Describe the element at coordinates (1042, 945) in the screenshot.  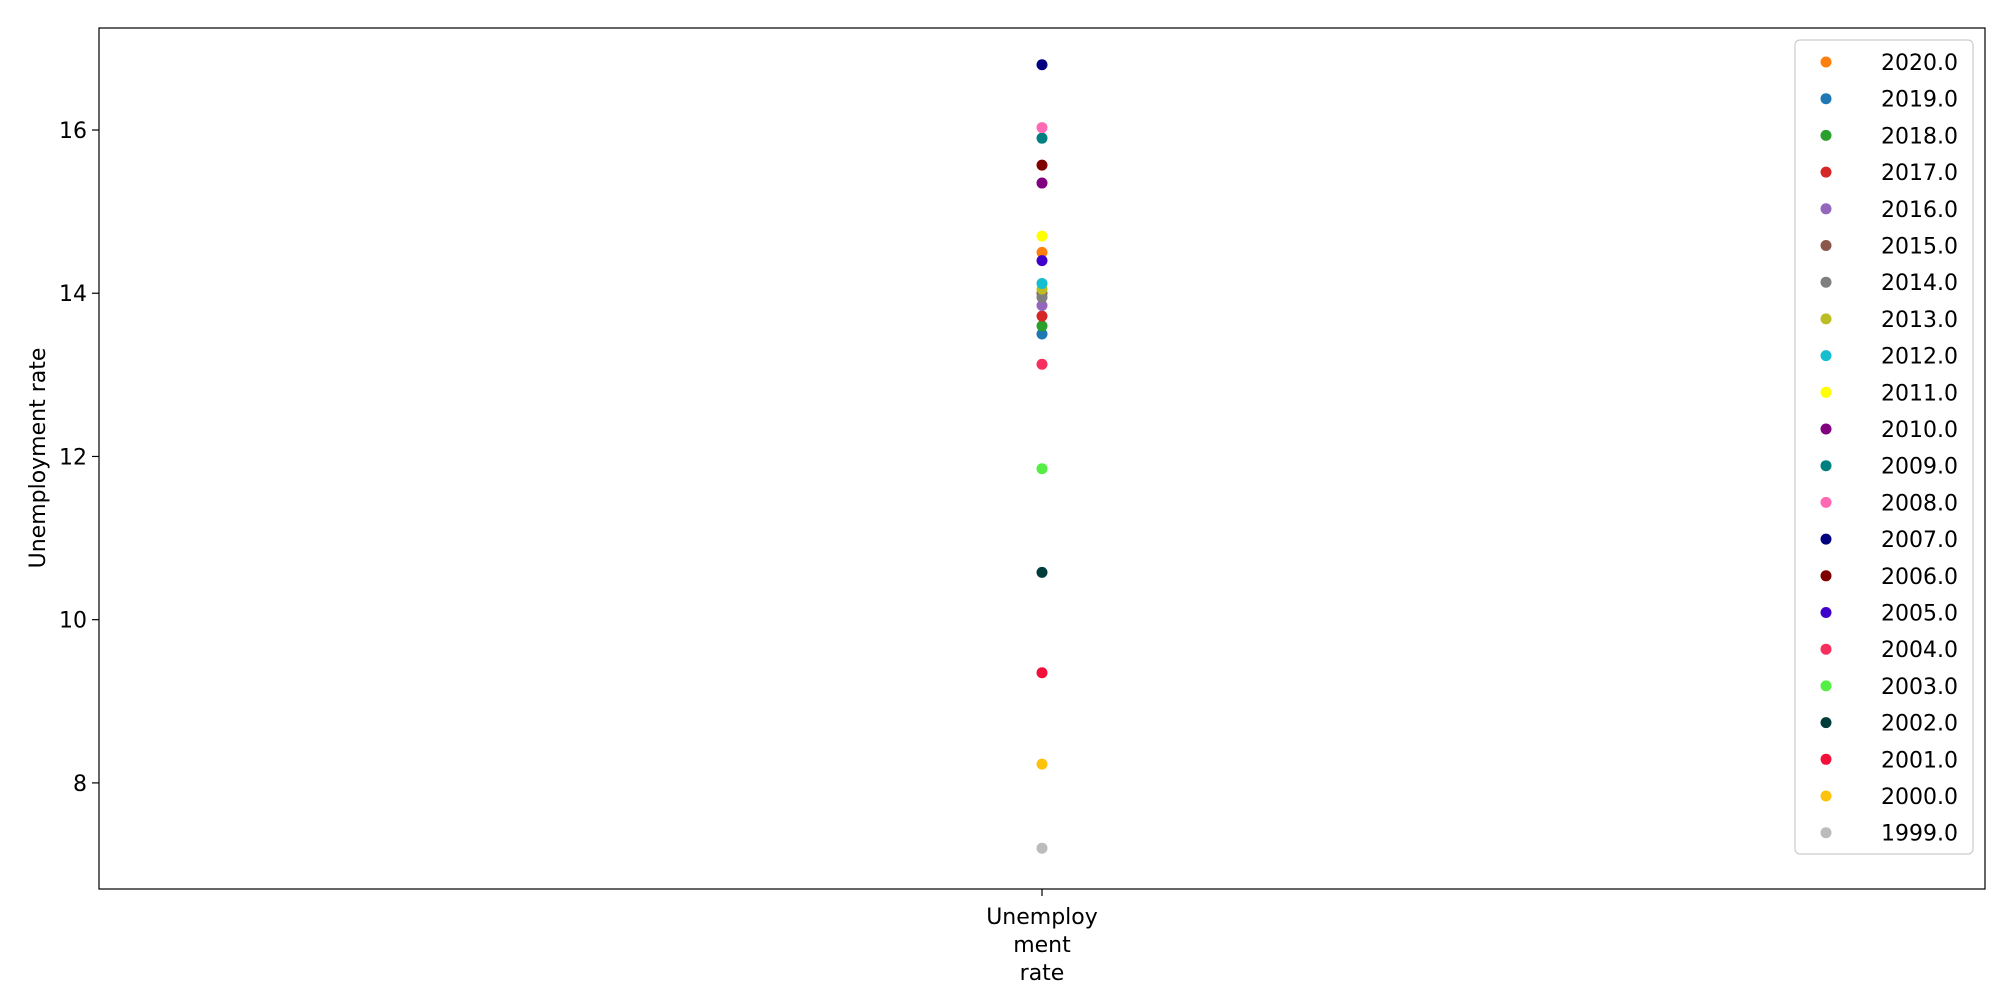
I see `x-tick-label: Unemploy ment rate` at that location.